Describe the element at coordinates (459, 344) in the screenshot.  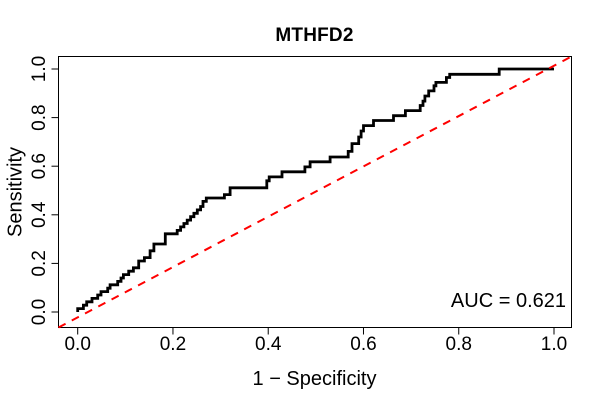
I see `x-tick-label: 0.8` at that location.